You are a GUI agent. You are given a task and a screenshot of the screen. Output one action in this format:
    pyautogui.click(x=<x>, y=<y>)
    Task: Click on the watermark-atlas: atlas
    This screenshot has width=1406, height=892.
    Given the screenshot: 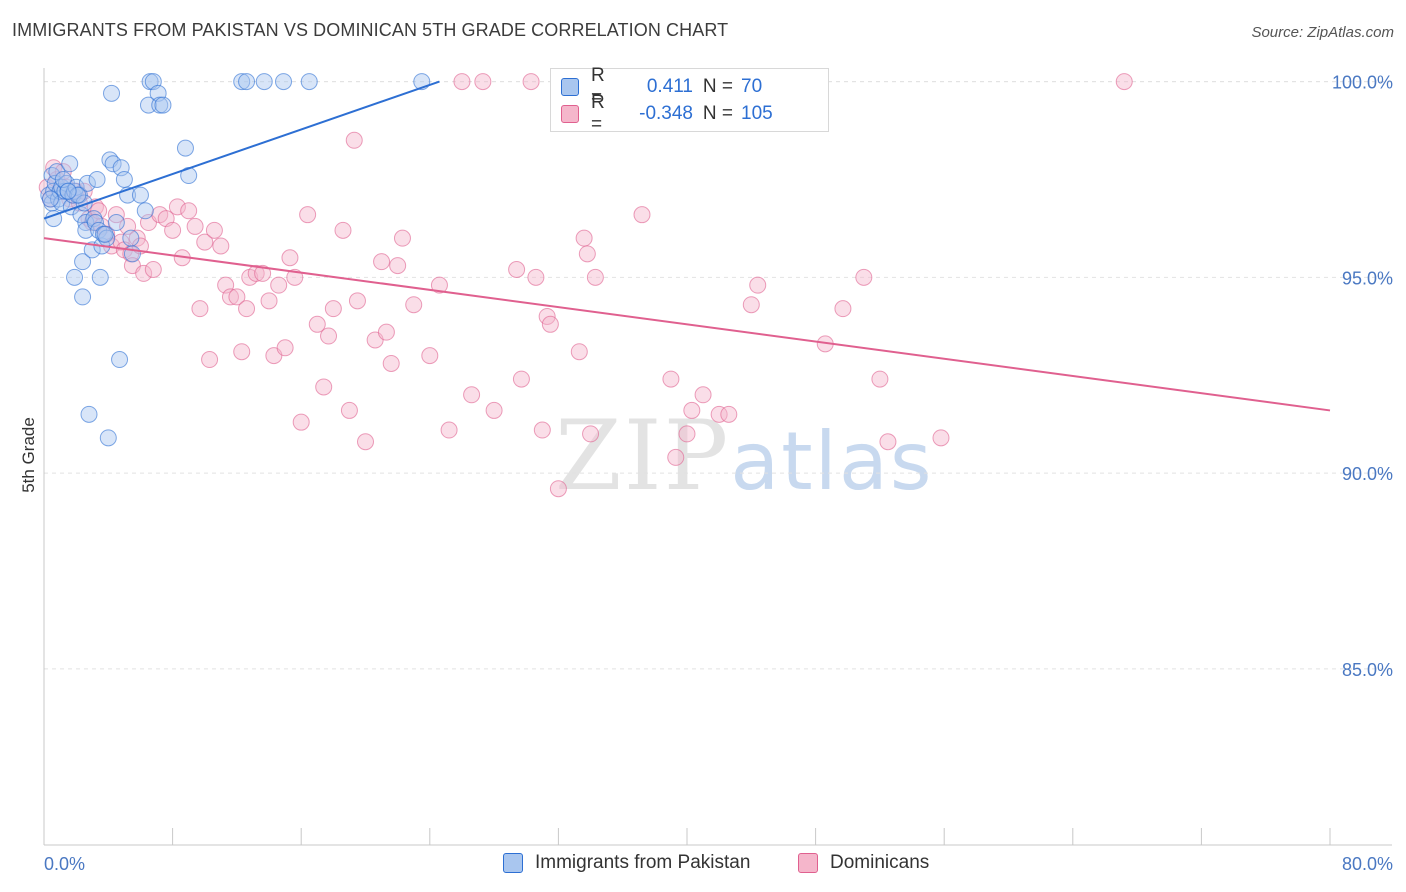 What is the action you would take?
    pyautogui.click(x=832, y=461)
    